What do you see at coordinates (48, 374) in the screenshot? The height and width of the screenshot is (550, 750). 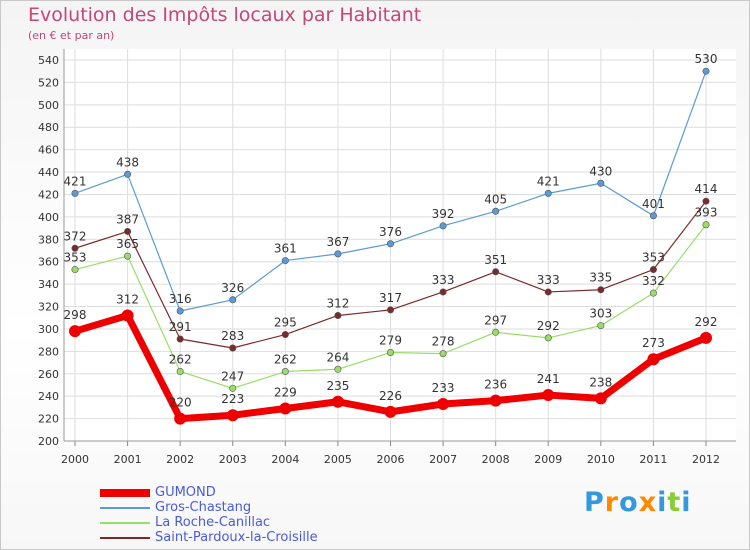 I see `y-tick-label: 260` at bounding box center [48, 374].